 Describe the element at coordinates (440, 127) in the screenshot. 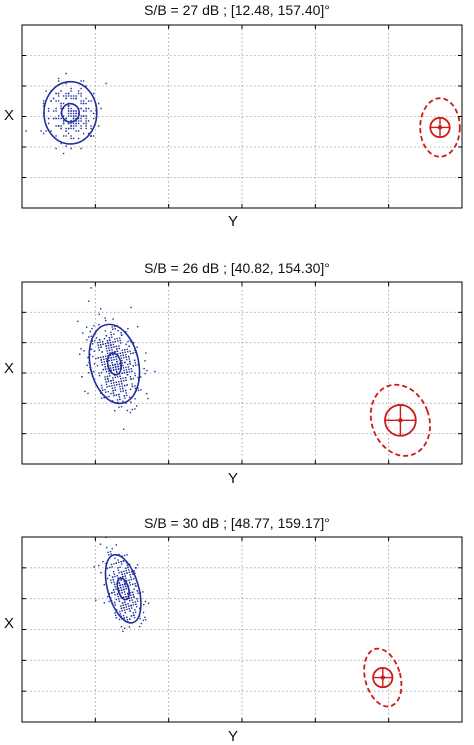

I see `red-confidence-ellipse` at that location.